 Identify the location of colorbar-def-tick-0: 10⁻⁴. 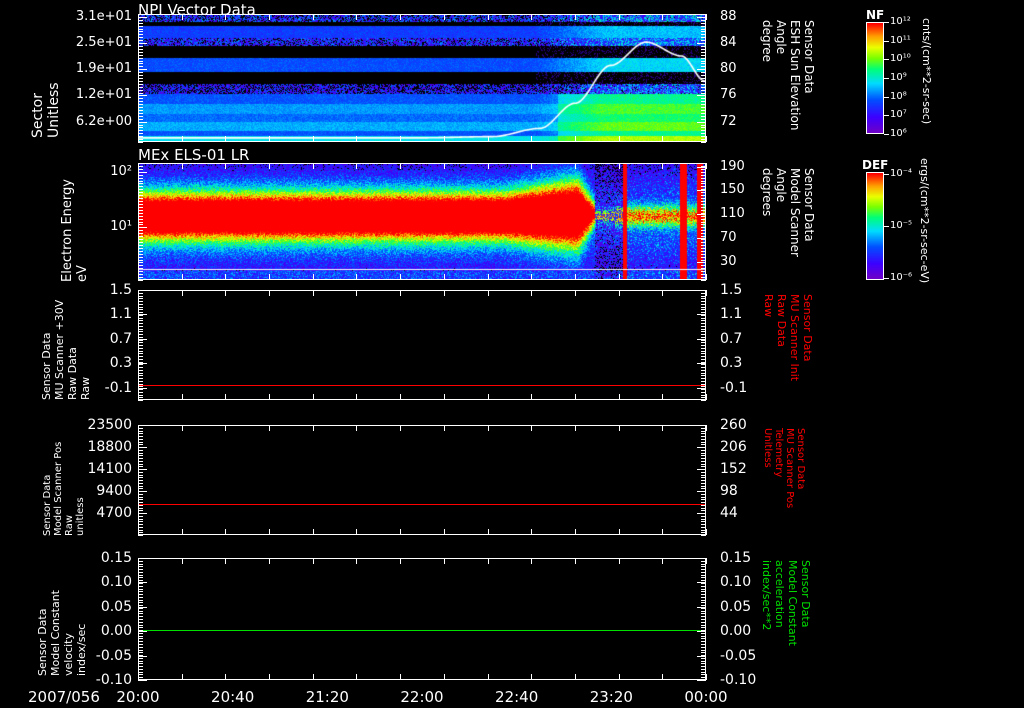
(901, 173).